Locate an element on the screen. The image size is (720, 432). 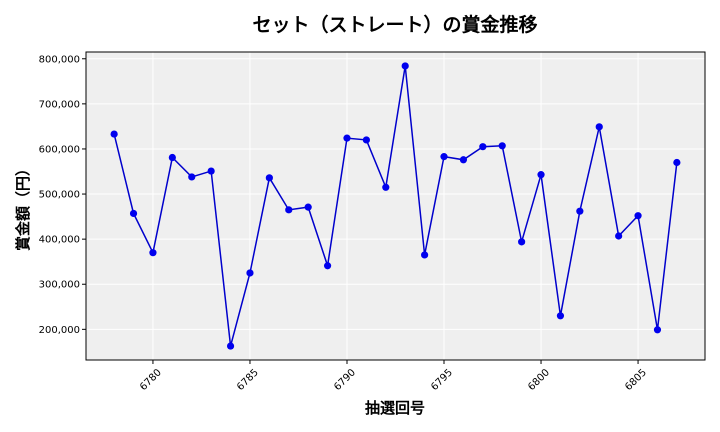
y-tick-label: 600,000 is located at coordinates (59, 149).